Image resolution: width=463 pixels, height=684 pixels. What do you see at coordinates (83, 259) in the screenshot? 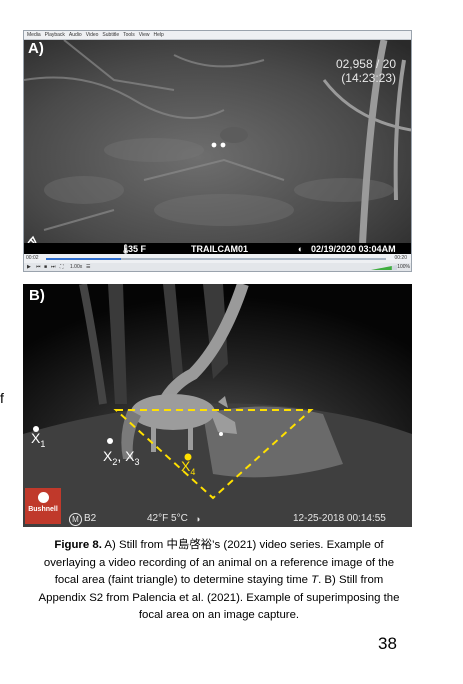
I see `seek-slider-fill` at bounding box center [83, 259].